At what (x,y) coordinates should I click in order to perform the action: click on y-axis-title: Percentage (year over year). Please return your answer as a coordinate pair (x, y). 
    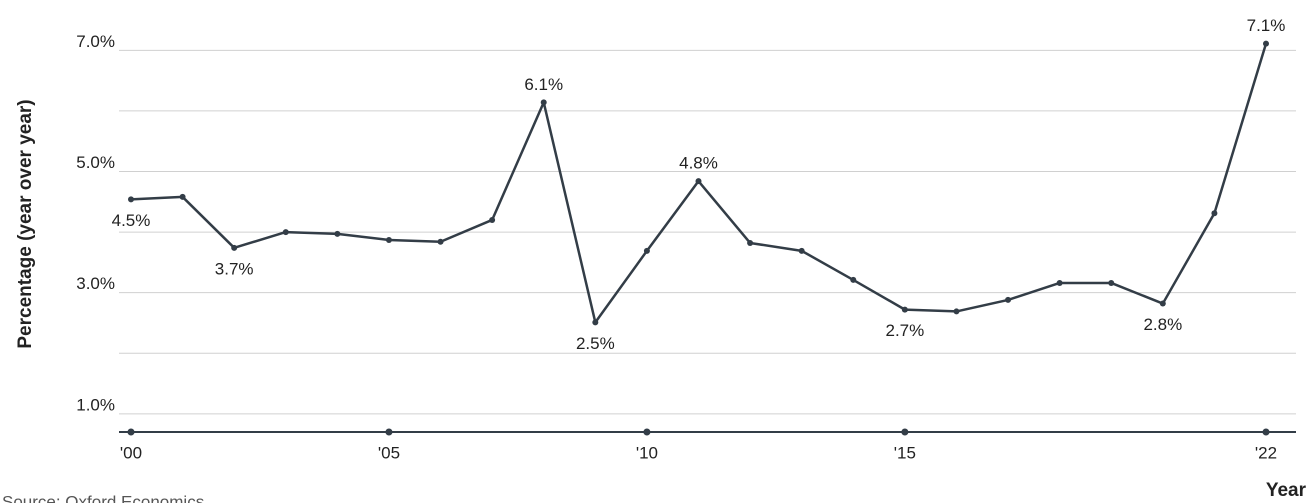
    Looking at the image, I should click on (25, 223).